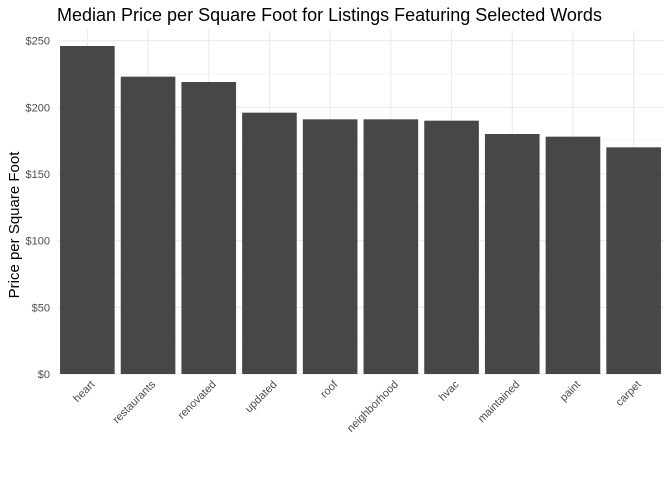  I want to click on y-tick-label: $100, so click(38, 242).